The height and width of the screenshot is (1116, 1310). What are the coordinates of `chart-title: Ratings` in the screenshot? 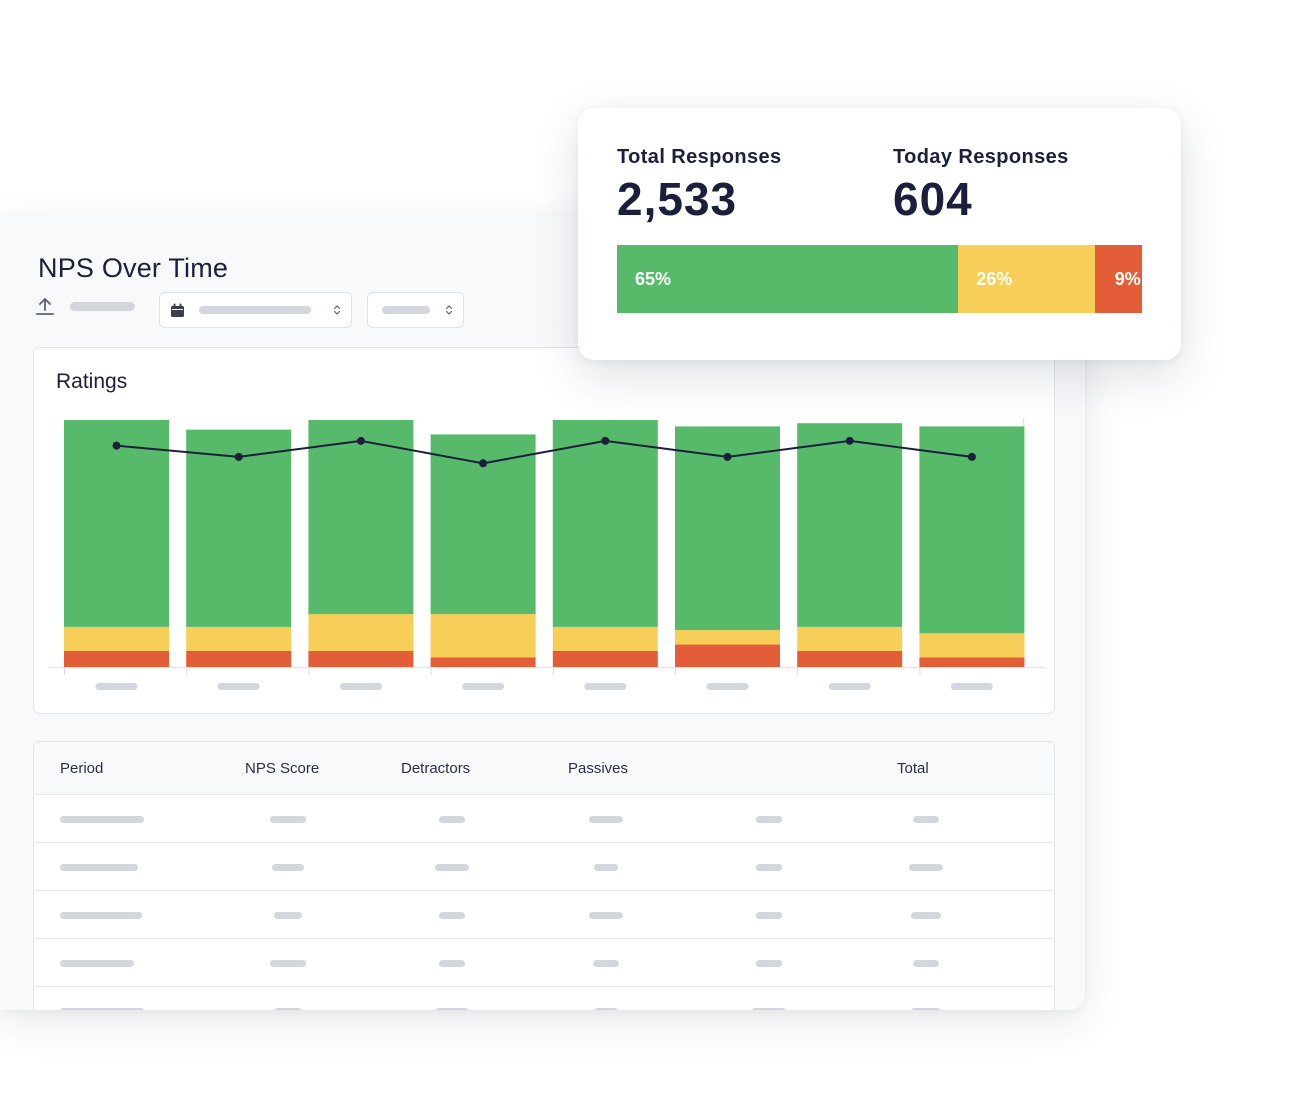 It's located at (92, 381).